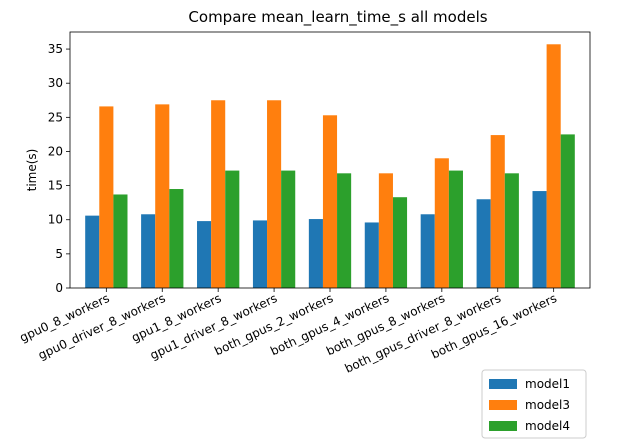 Image resolution: width=625 pixels, height=448 pixels. Describe the element at coordinates (553, 166) in the screenshot. I see `bar-model3-both_gpus_16_workers` at that location.